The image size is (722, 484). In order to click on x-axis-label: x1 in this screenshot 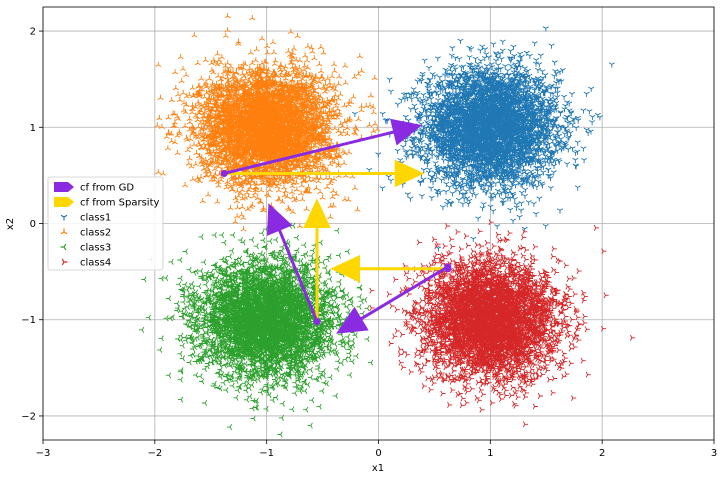, I will do `click(378, 468)`.